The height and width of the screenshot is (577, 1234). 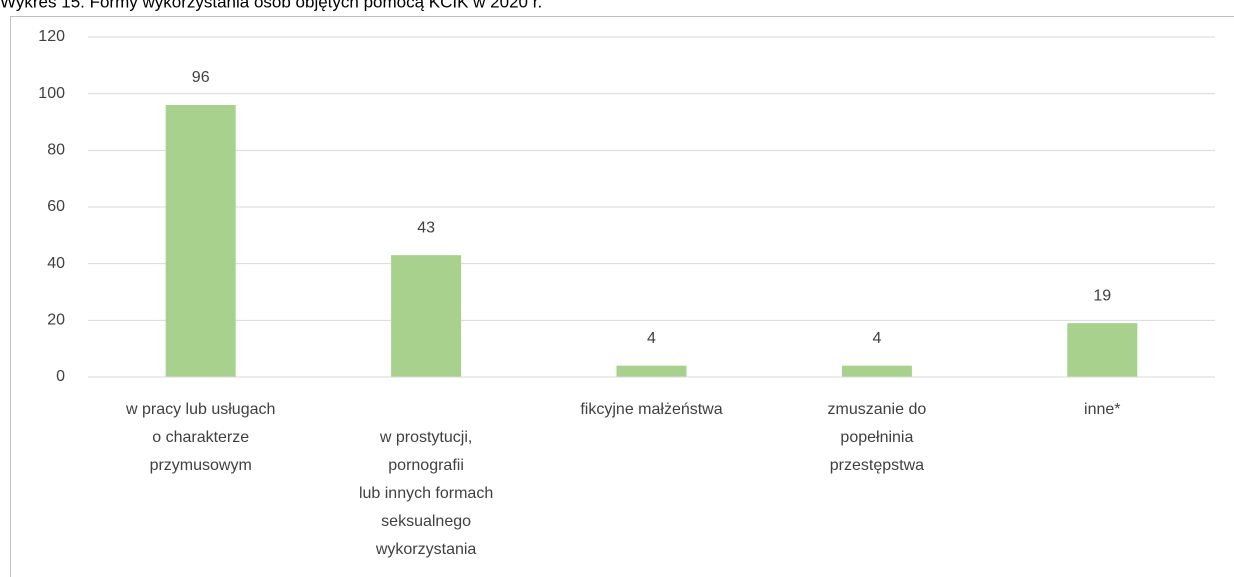 I want to click on y-tick-label: 20, so click(x=56, y=320).